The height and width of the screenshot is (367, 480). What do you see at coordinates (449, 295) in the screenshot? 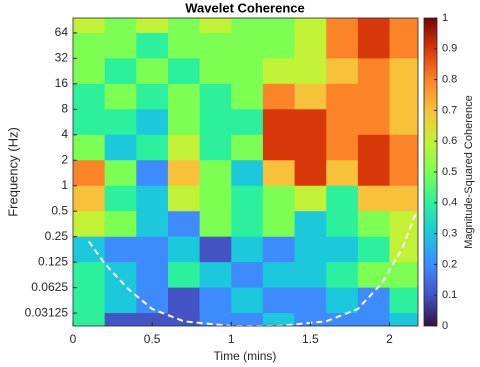
I see `colorbar-tick-label: 0.1` at bounding box center [449, 295].